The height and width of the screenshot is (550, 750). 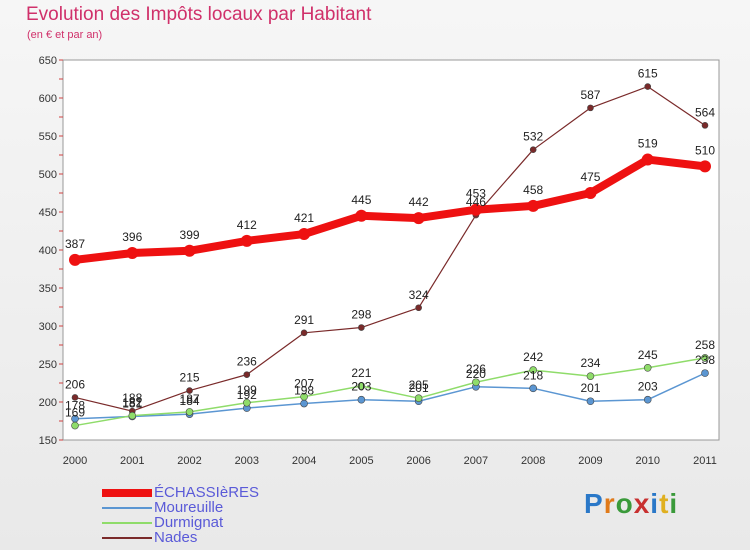 I want to click on proxiti-logo: Proxiti, so click(x=631, y=504).